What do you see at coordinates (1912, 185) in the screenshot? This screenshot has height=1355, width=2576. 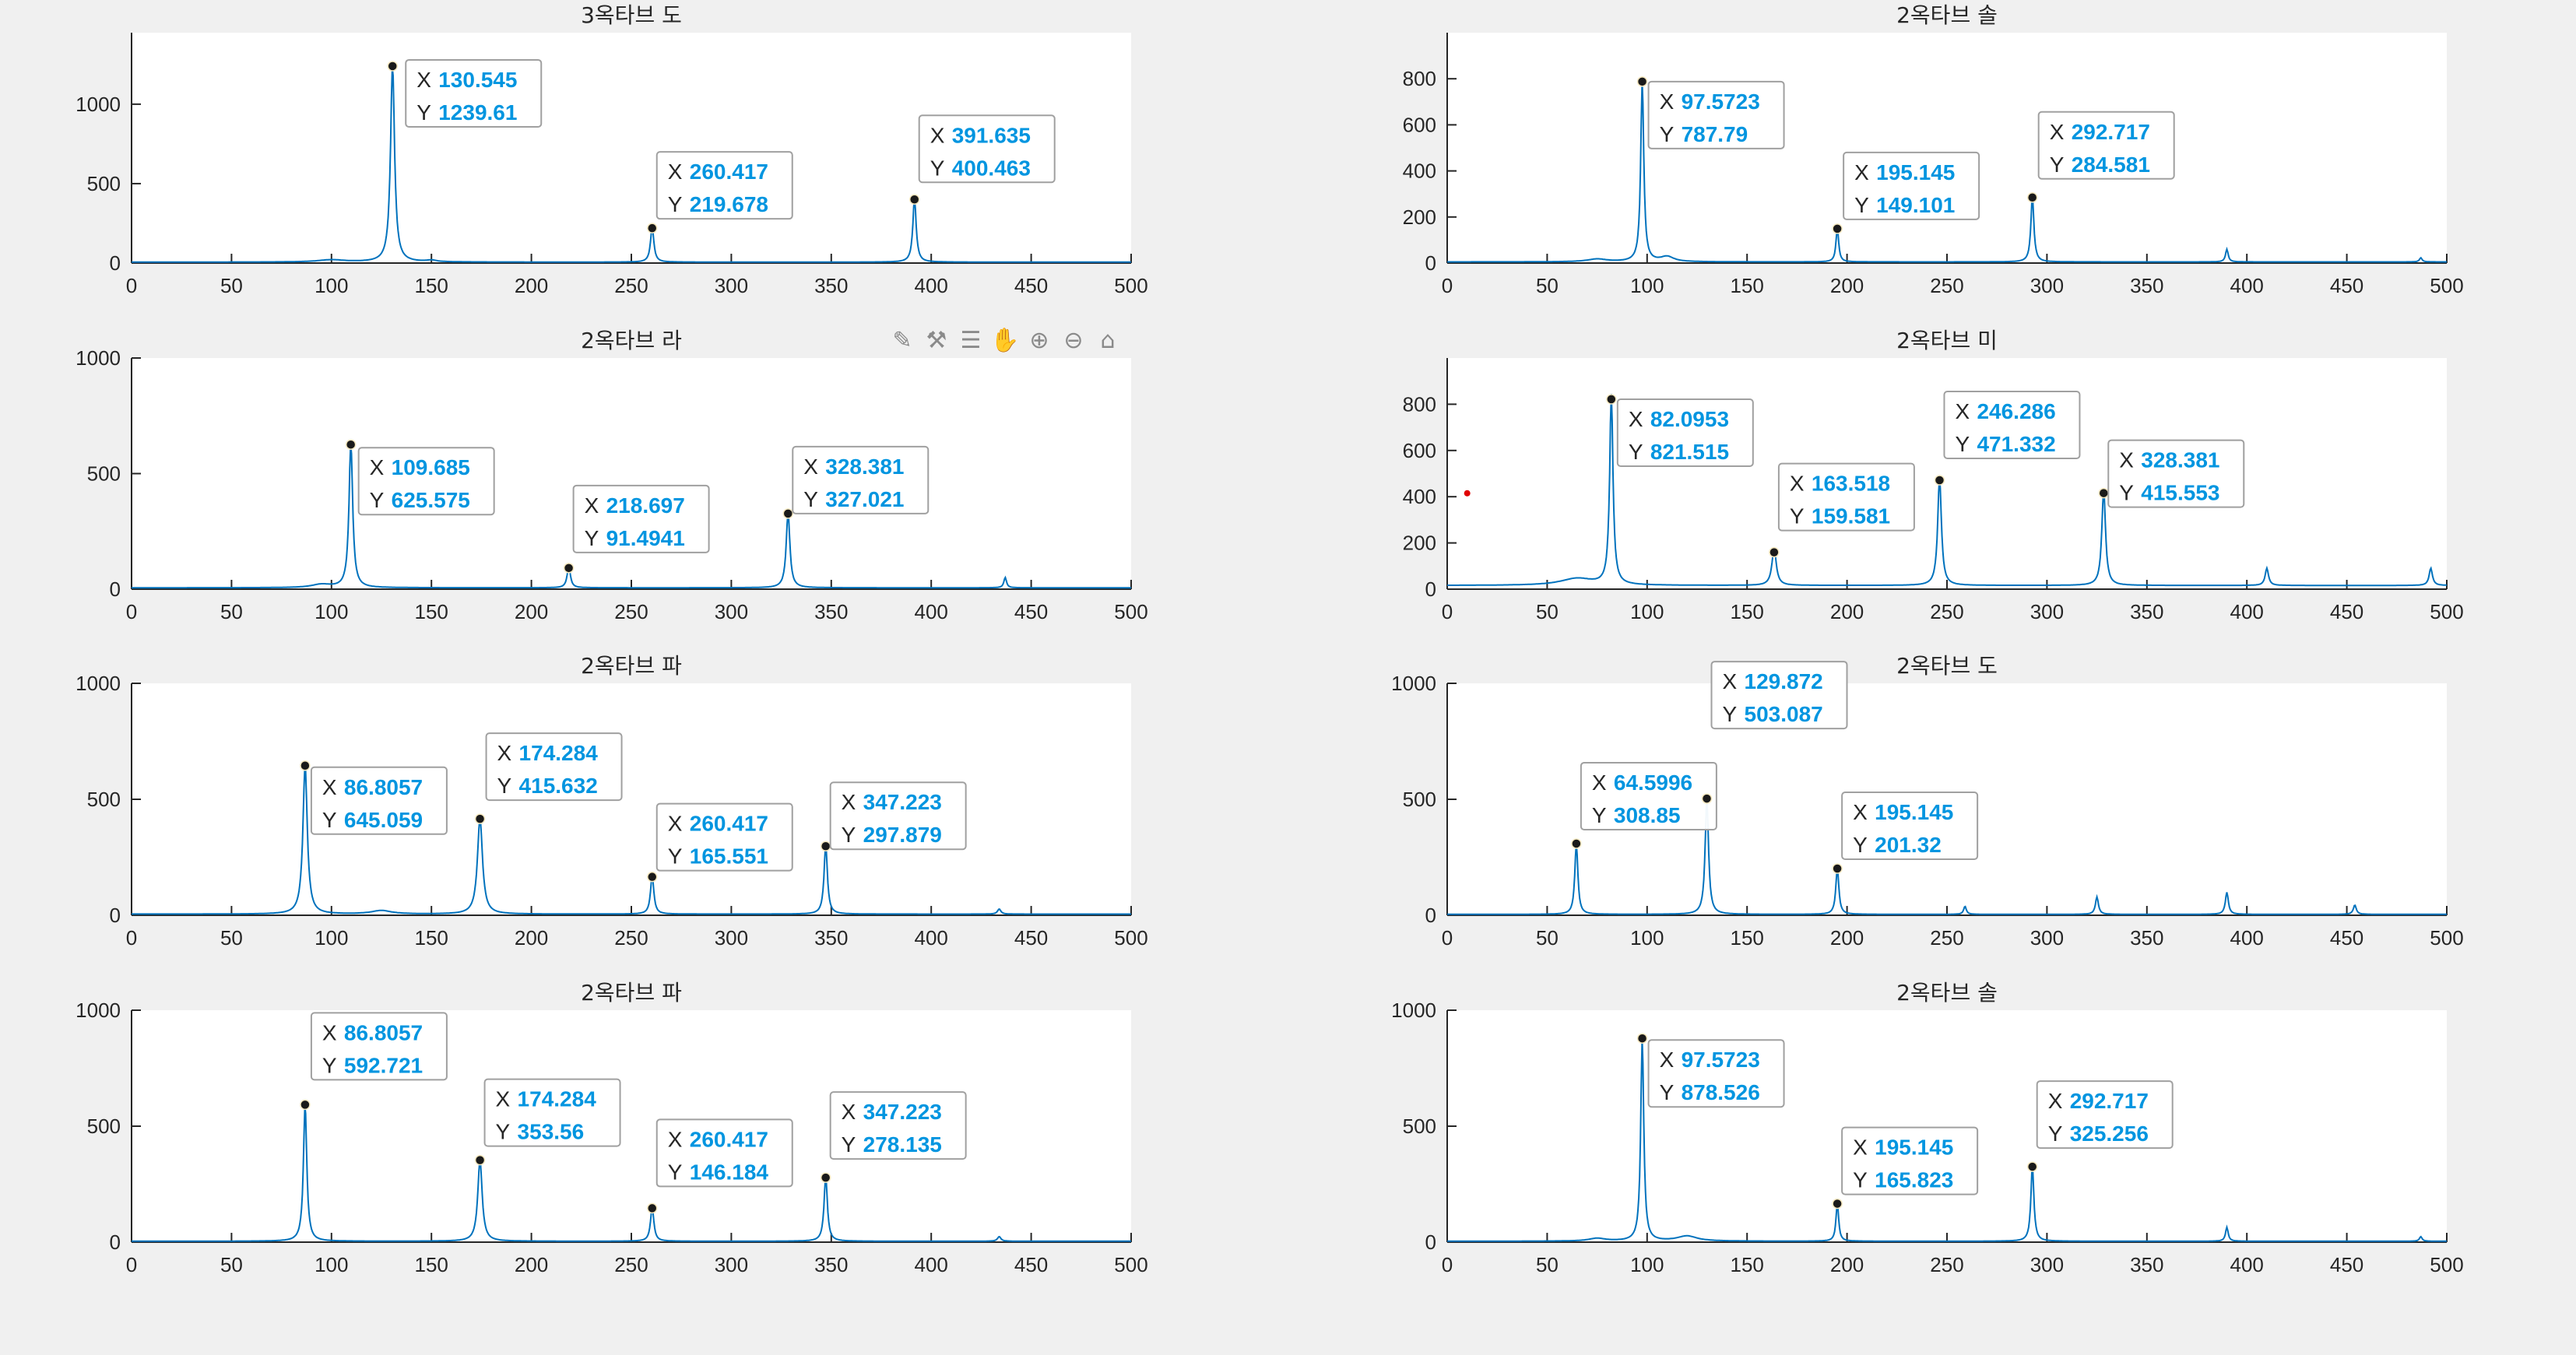 I see `datatip: X 195.145 Y 149.101` at bounding box center [1912, 185].